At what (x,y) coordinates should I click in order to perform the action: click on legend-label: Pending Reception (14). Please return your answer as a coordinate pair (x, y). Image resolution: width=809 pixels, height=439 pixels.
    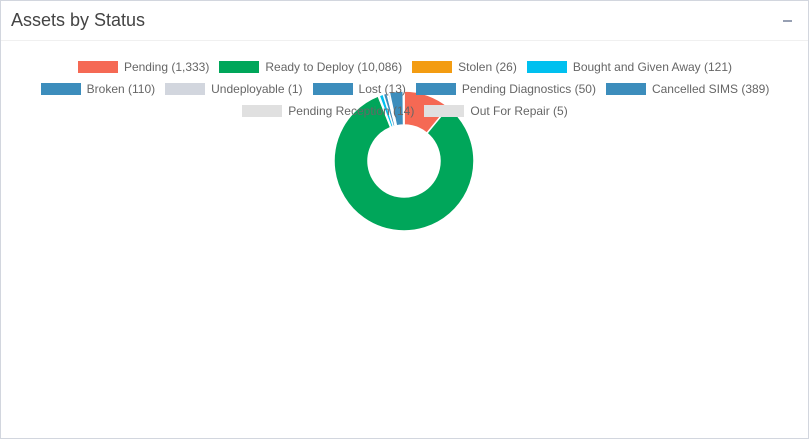
    Looking at the image, I should click on (351, 111).